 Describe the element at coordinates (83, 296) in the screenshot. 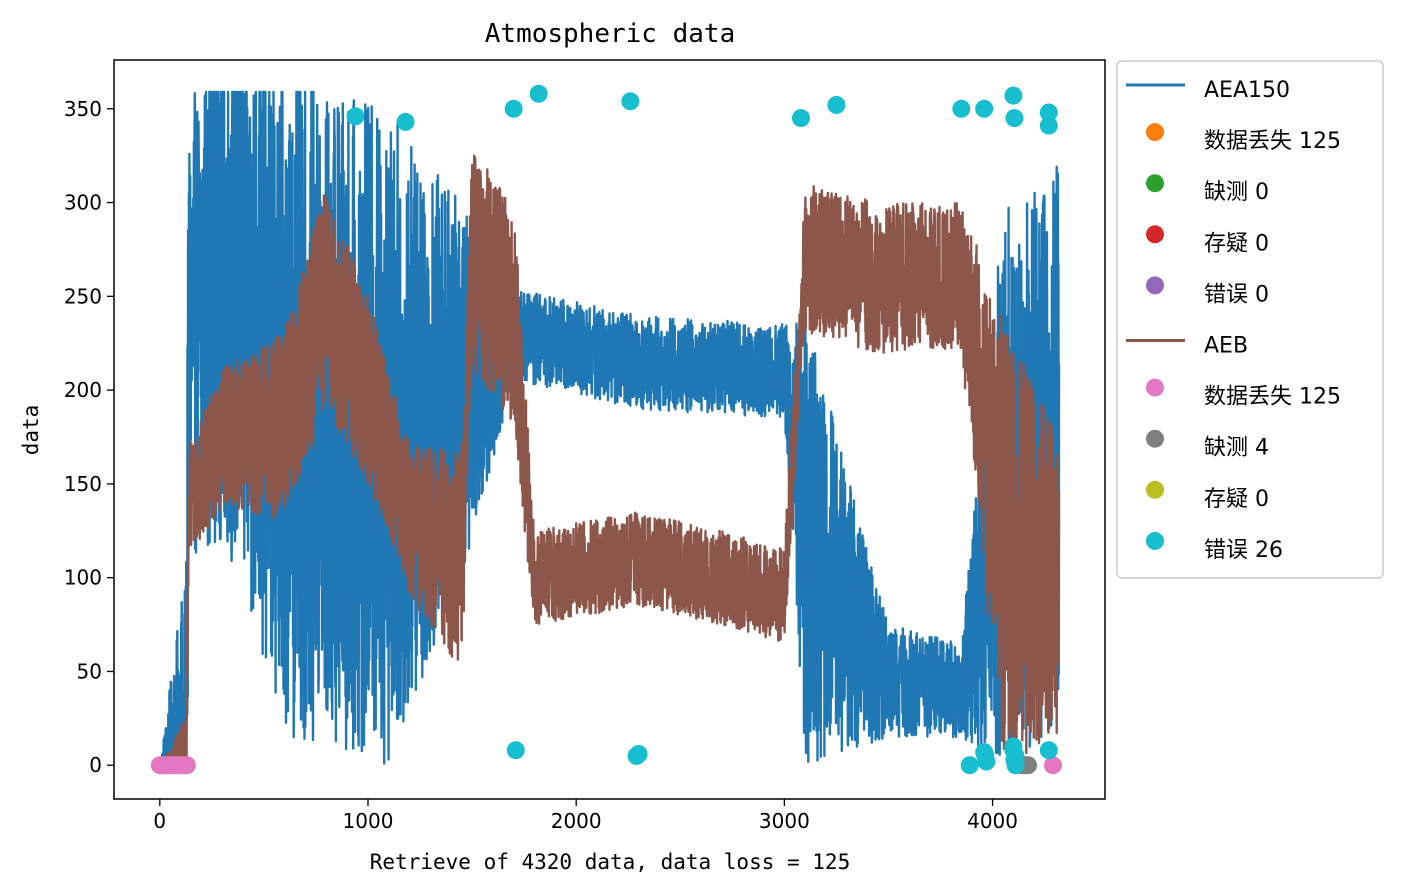

I see `y-tick-label: 250` at that location.